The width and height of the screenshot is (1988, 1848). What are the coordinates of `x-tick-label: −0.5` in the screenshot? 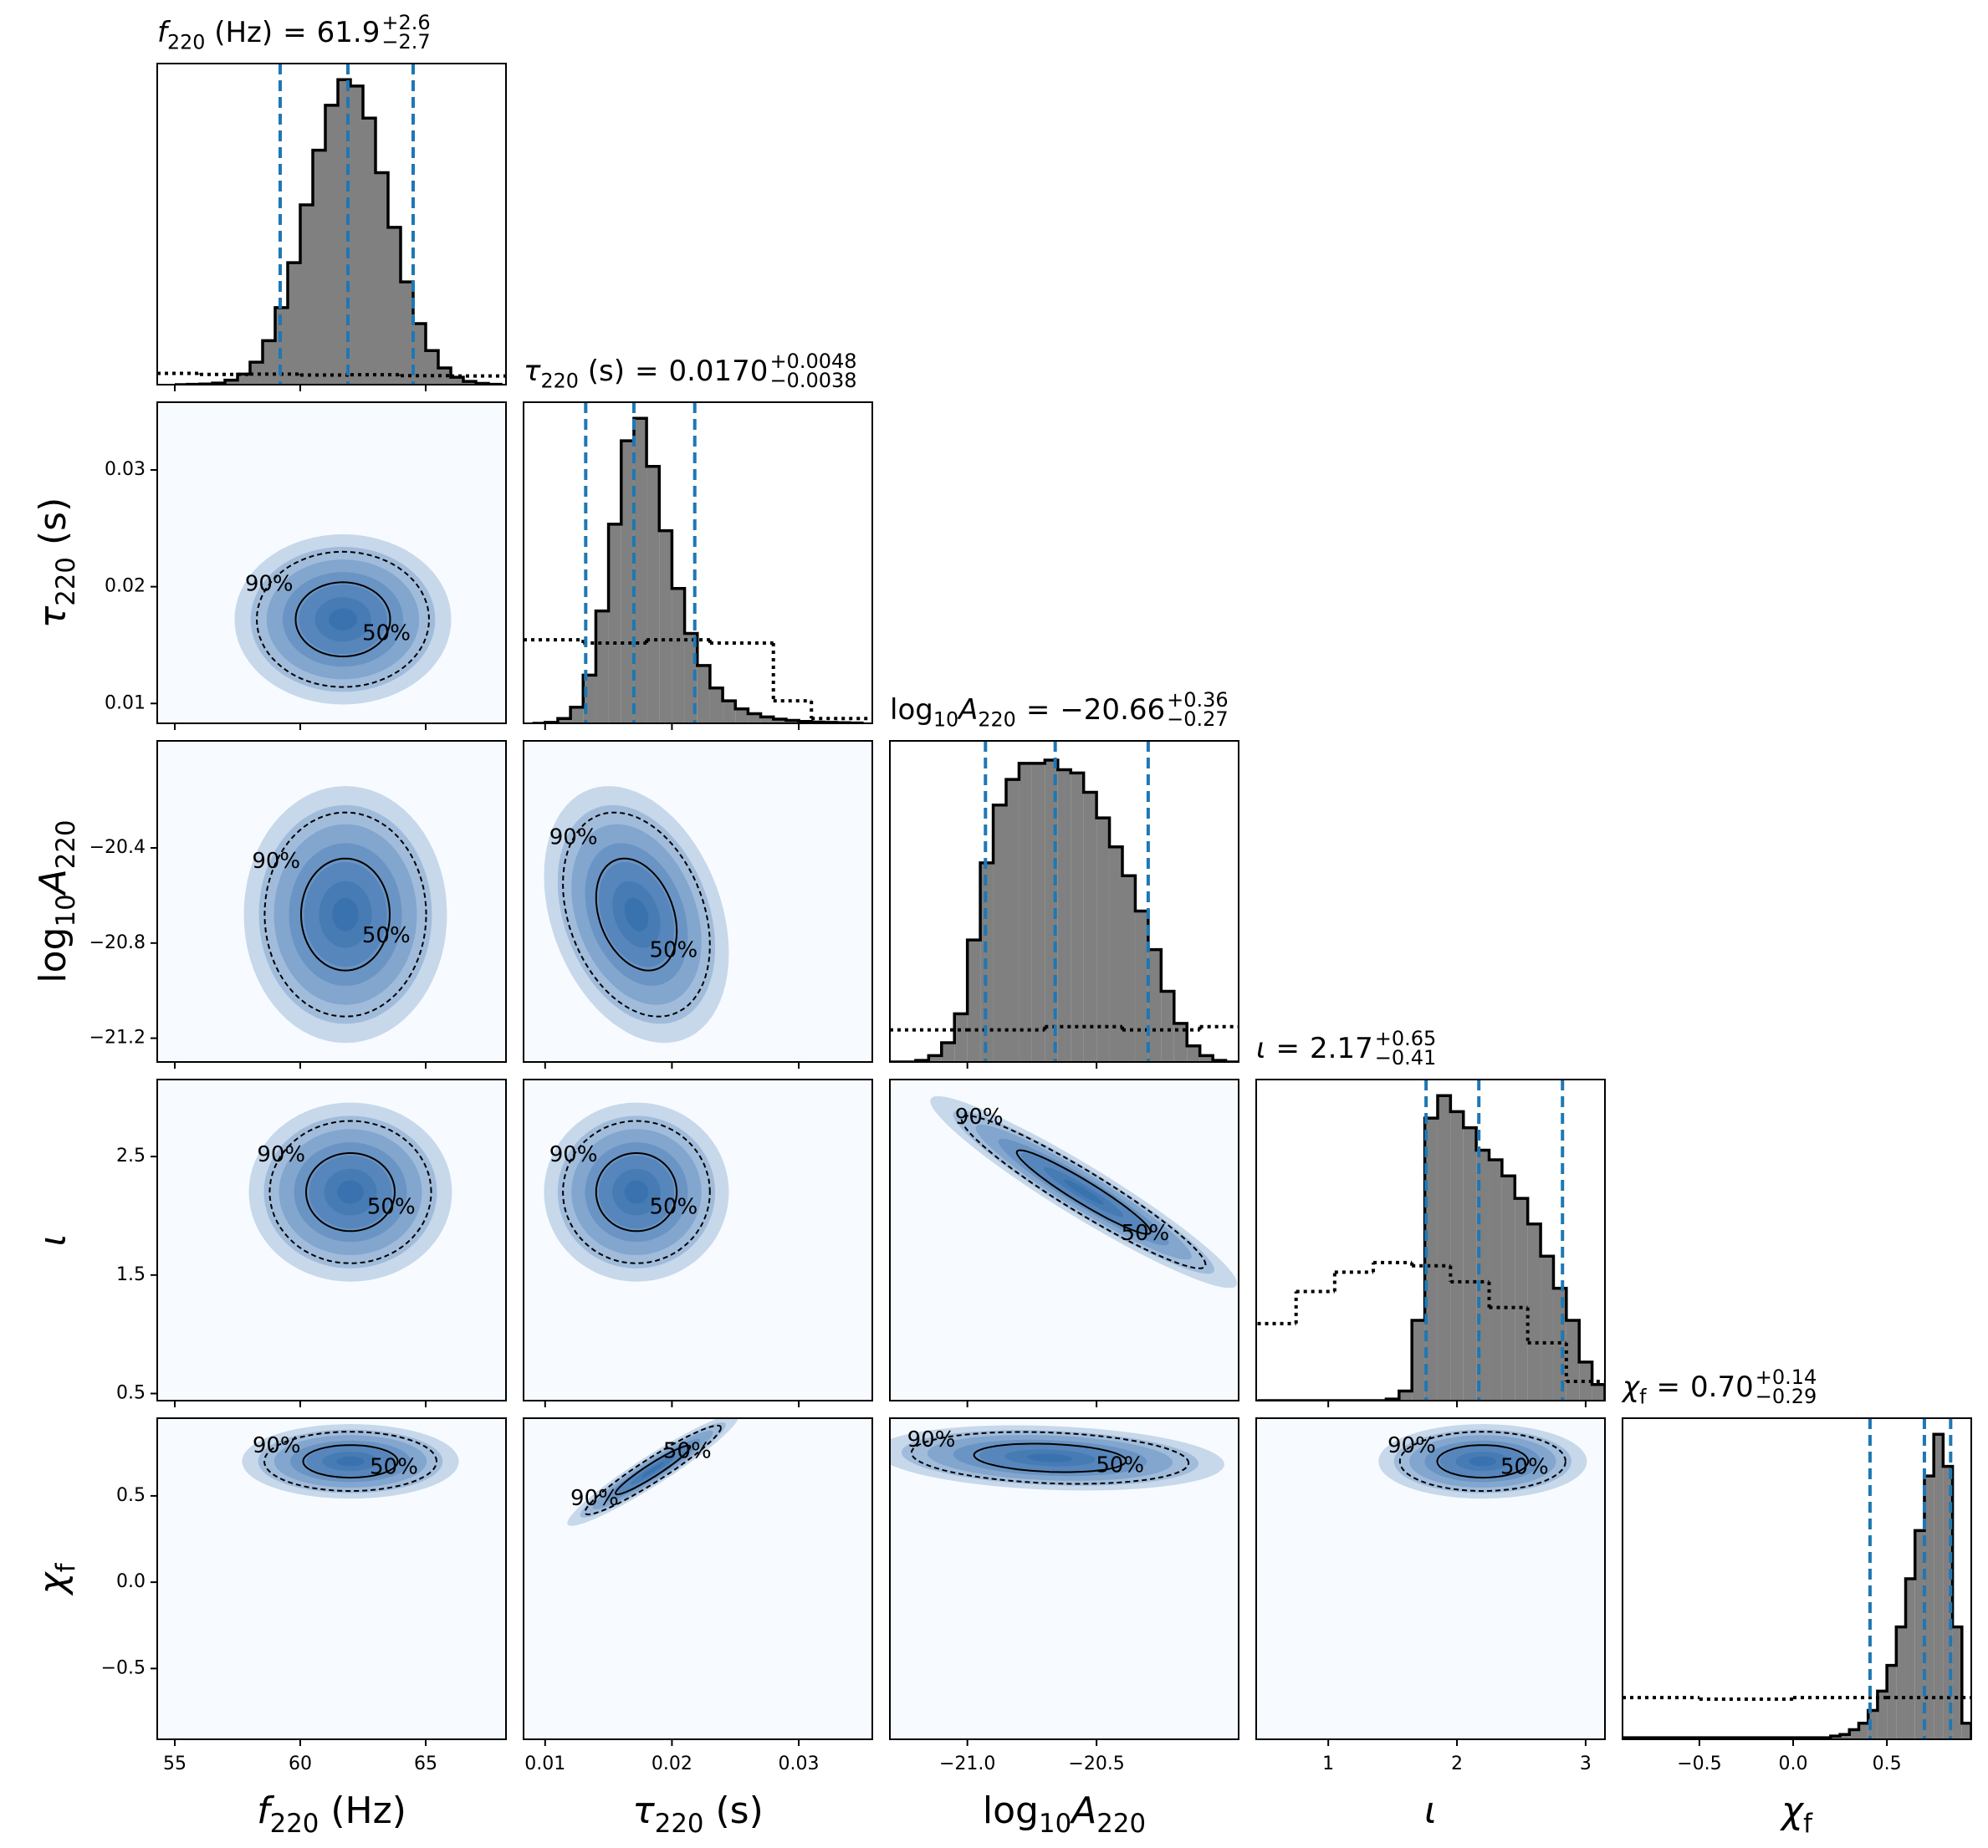 It's located at (1699, 1764).